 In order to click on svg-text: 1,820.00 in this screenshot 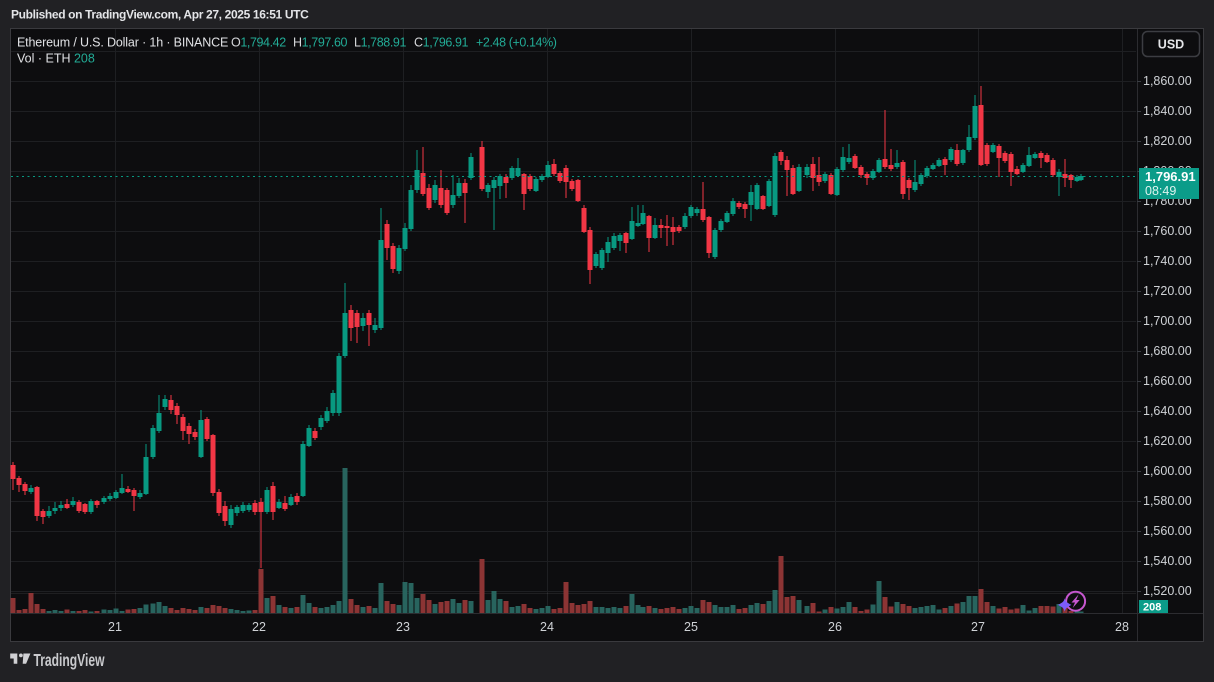, I will do `click(1167, 141)`.